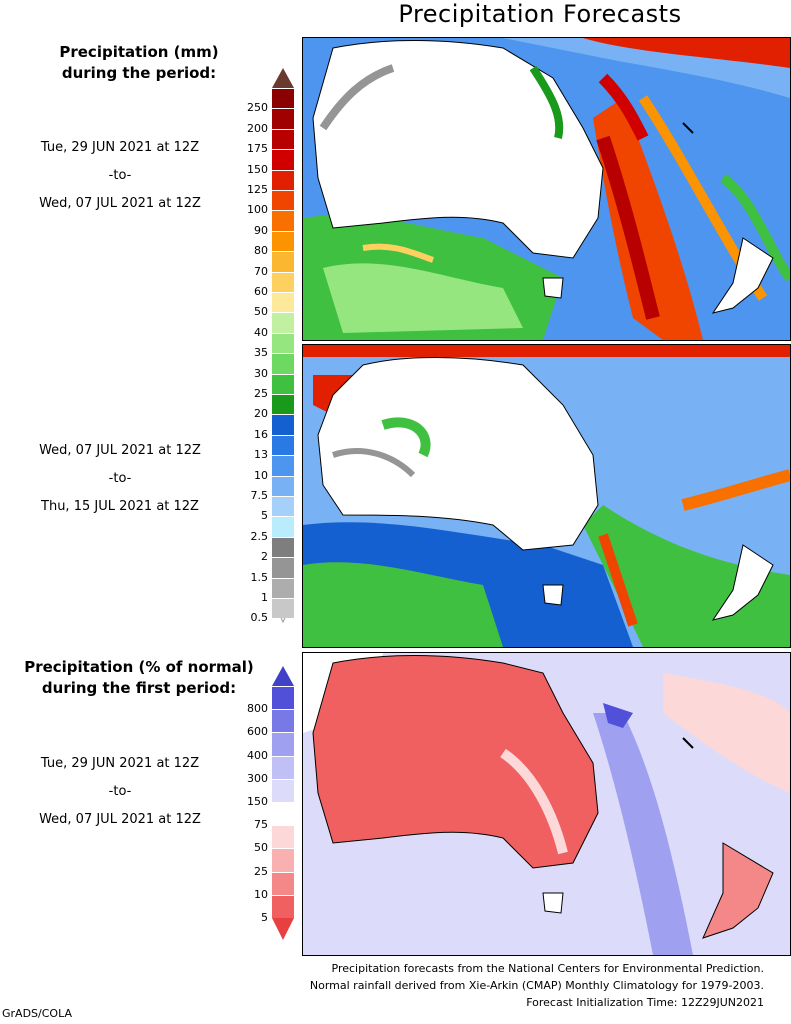  I want to click on colorbar-tick-label: 100, so click(257, 210).